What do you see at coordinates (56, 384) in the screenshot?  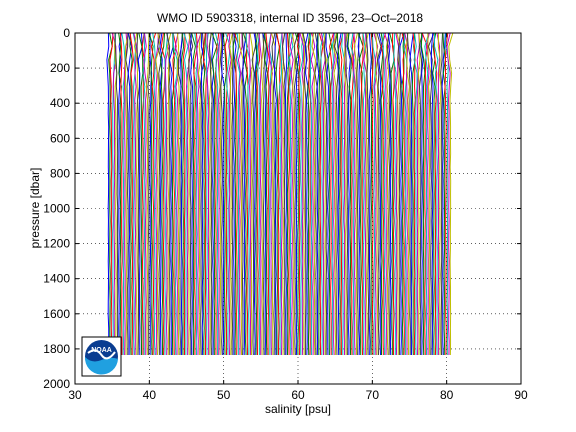 I see `y-tick-label: 2000` at bounding box center [56, 384].